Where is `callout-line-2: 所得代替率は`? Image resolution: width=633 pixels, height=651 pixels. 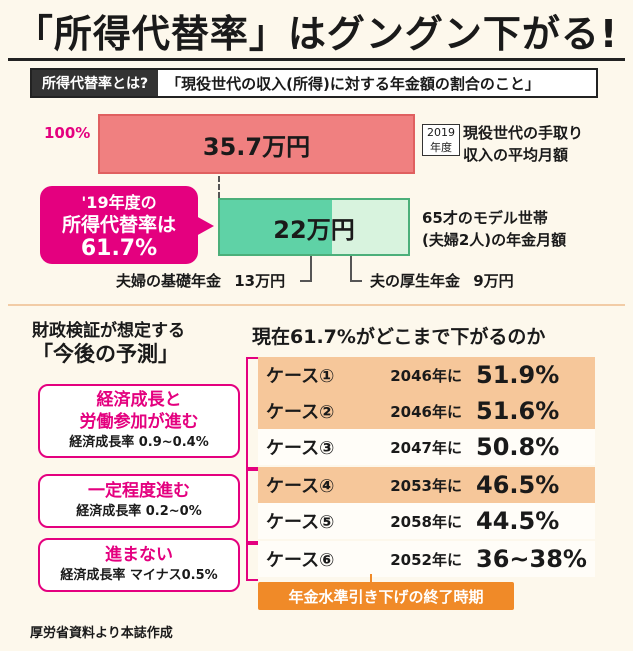
callout-line-2: 所得代替率は is located at coordinates (118, 224).